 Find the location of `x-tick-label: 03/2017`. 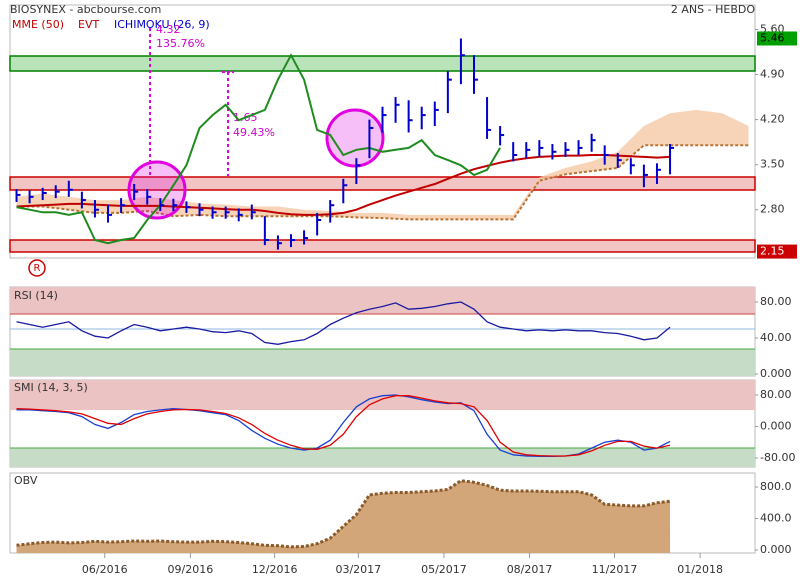

x-tick-label: 03/2017 is located at coordinates (358, 569).